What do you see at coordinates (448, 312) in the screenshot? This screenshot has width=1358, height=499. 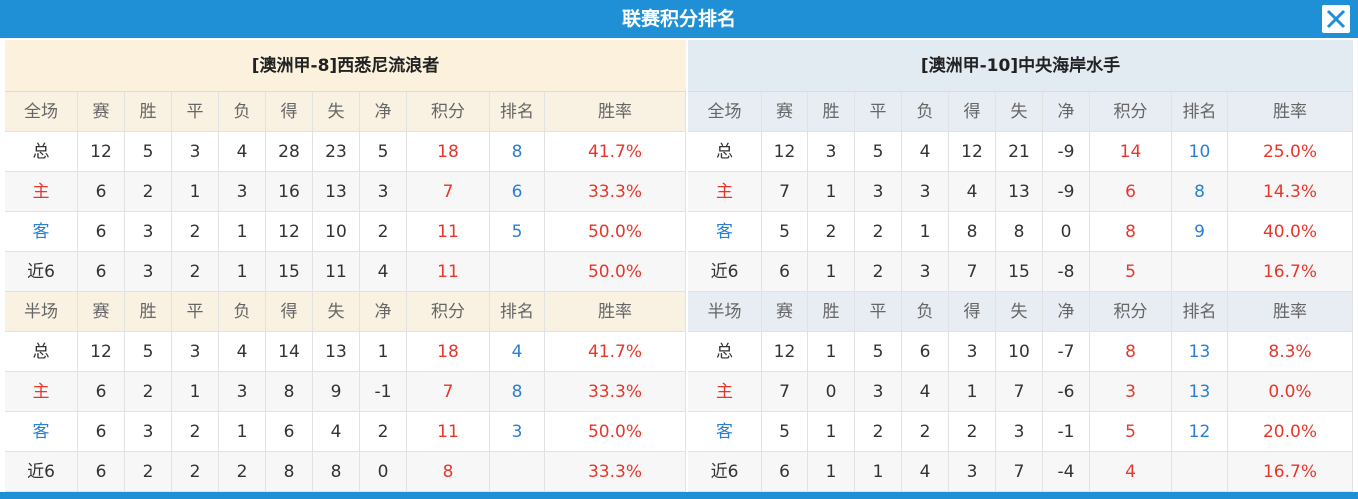 I see `column-header: 积分` at bounding box center [448, 312].